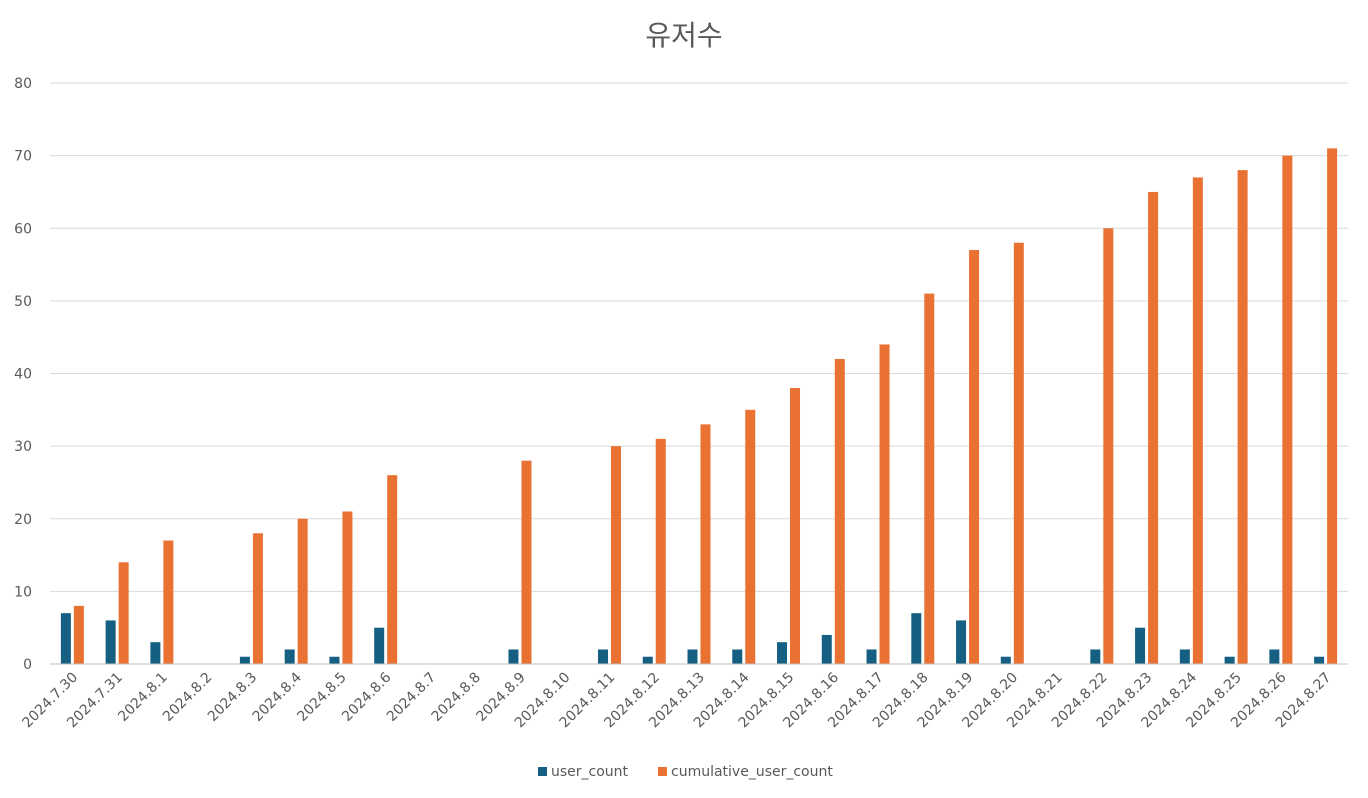 The image size is (1368, 798). I want to click on y-tick-label: 50, so click(23, 302).